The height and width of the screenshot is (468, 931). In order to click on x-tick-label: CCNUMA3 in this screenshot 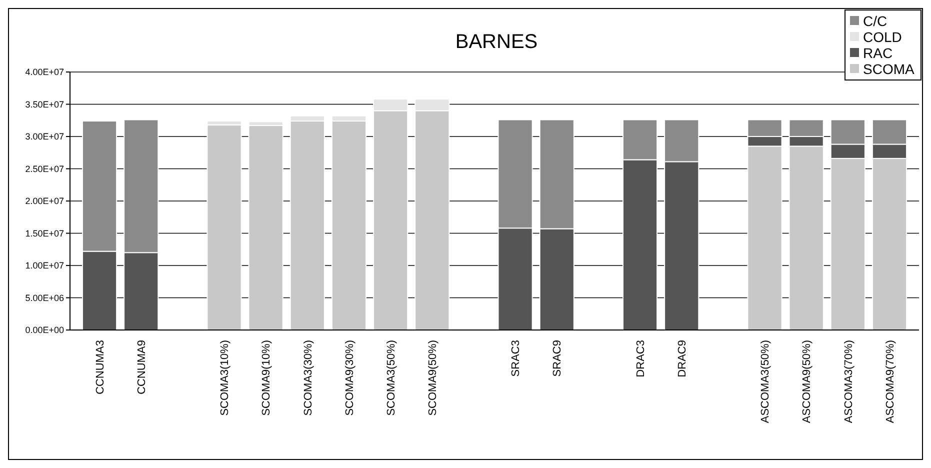, I will do `click(100, 367)`.